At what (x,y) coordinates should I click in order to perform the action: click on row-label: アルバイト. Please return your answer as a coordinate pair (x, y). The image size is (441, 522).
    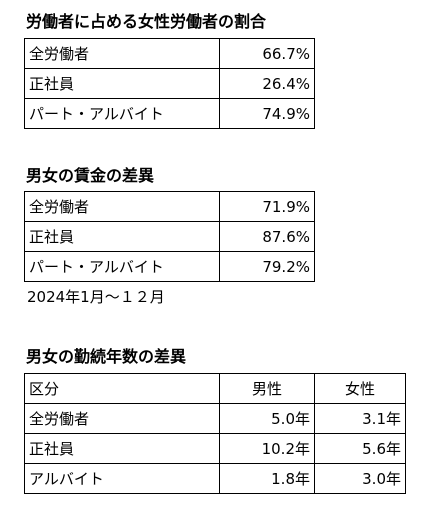
    Looking at the image, I should click on (122, 478).